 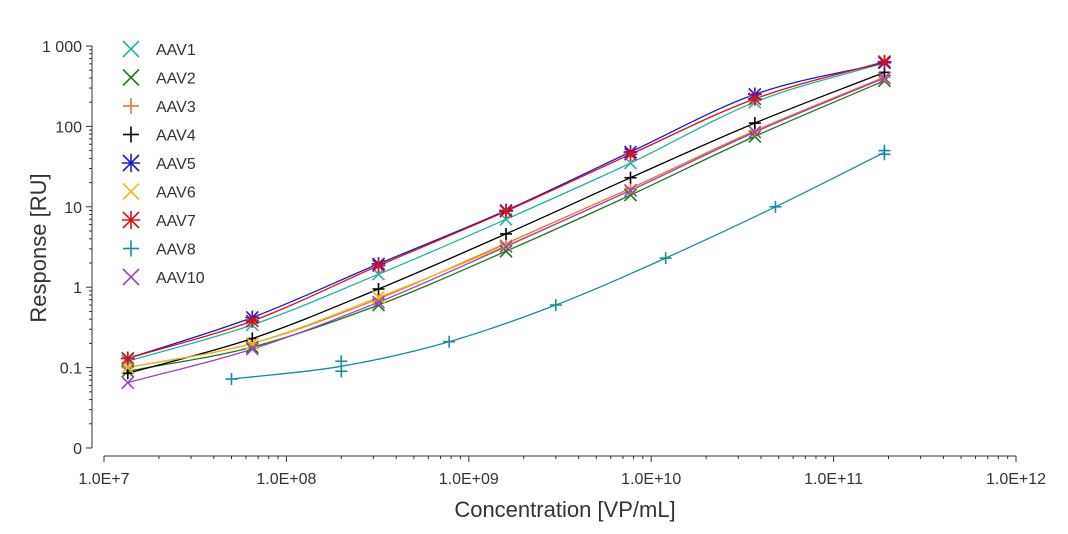 What do you see at coordinates (62, 47) in the screenshot?
I see `y-tick-label: 1 000` at bounding box center [62, 47].